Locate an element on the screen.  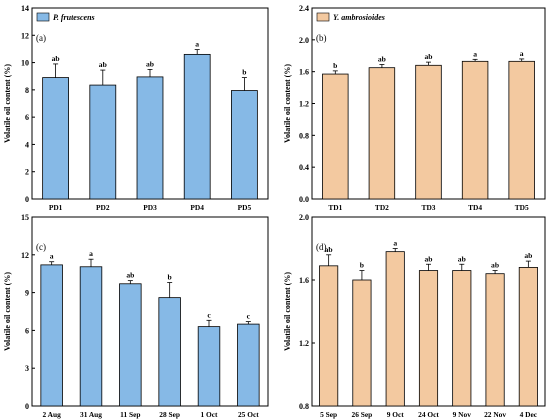
y-tick-label: 14 is located at coordinates (25, 8).